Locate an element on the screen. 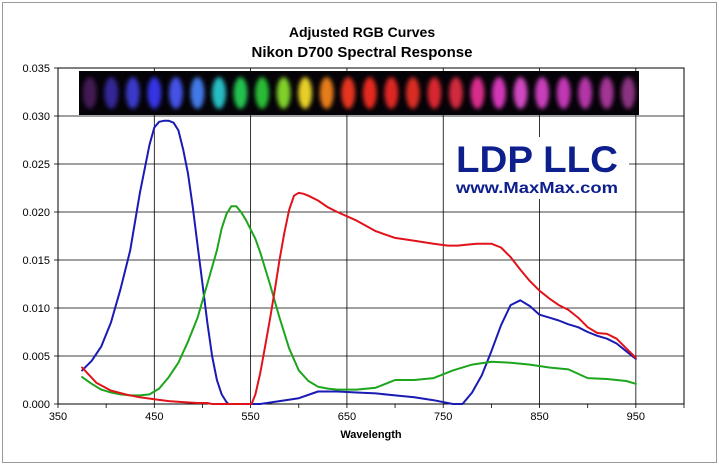  watermark-background is located at coordinates (536, 168).